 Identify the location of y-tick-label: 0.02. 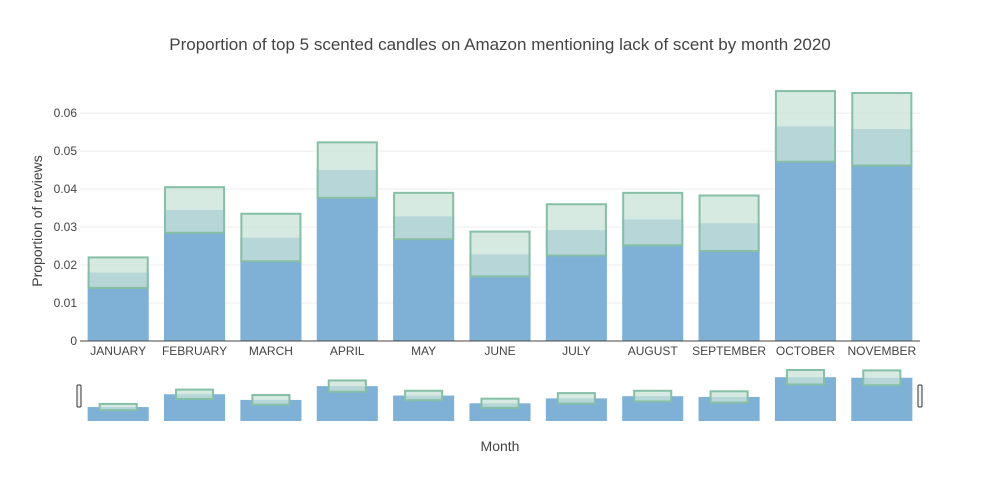
(66, 265).